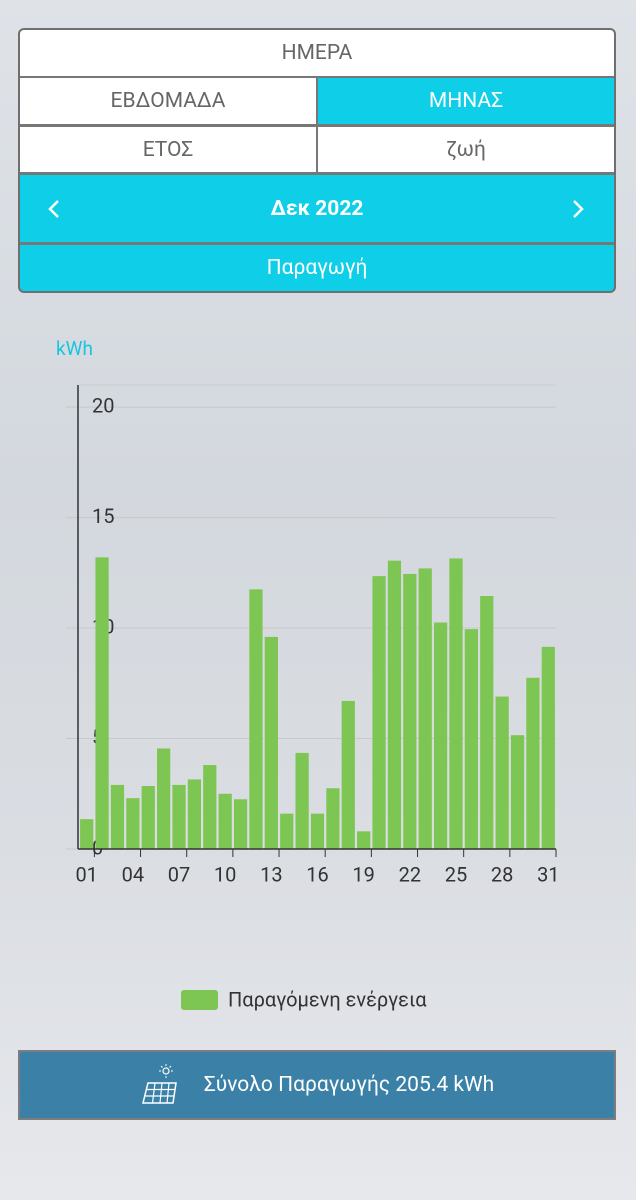  Describe the element at coordinates (103, 405) in the screenshot. I see `y-tick-label: 20` at that location.